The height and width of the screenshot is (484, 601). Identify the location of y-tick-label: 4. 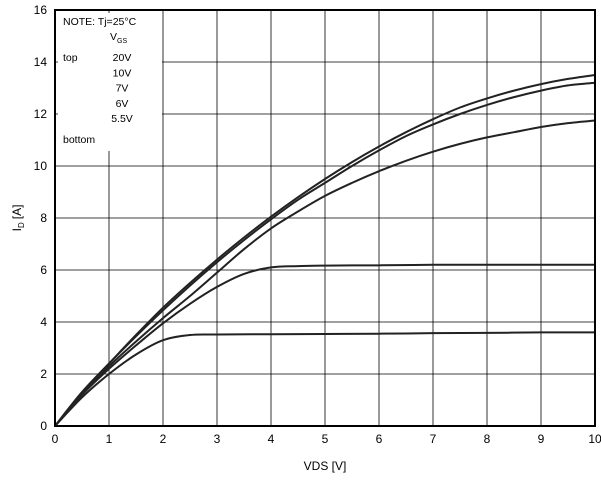
(43, 322).